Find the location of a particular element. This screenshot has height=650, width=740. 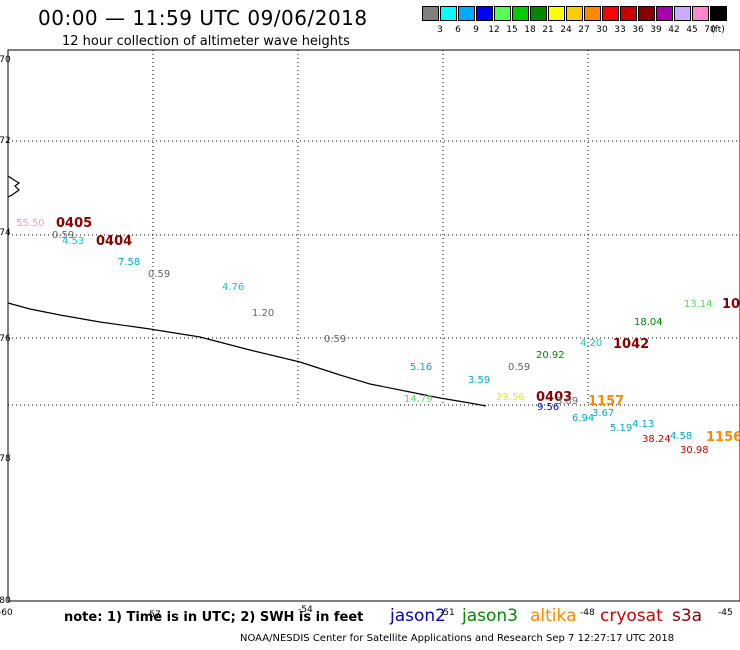

wave-height-value: 4.58 is located at coordinates (681, 436).